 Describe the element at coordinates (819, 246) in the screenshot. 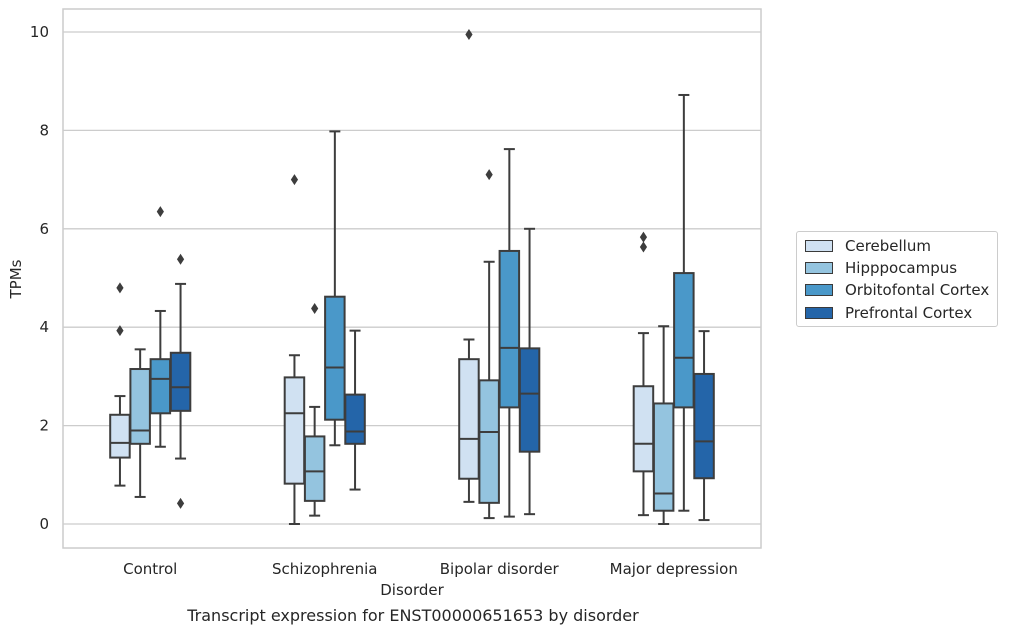

I see `legend-swatch-cerebellum` at that location.